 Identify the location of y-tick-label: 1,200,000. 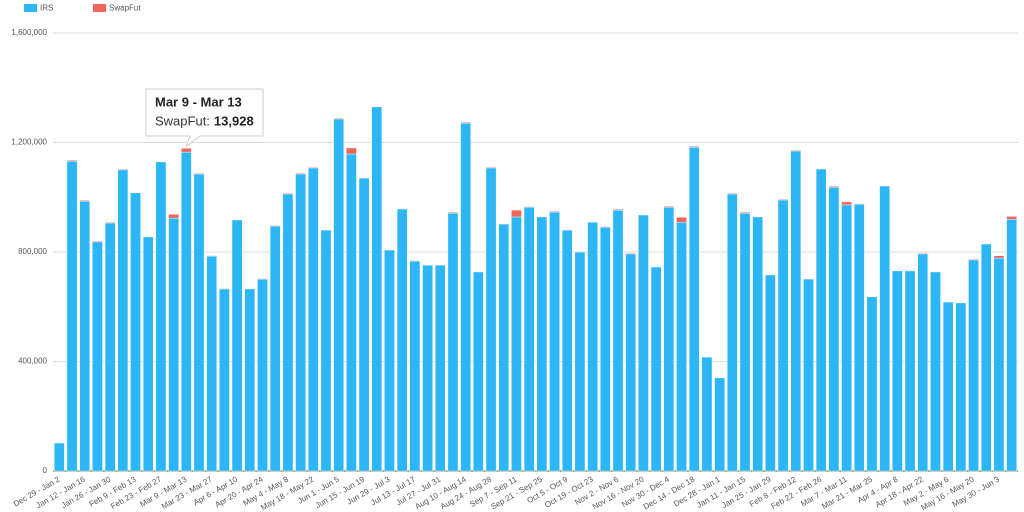
(29, 142).